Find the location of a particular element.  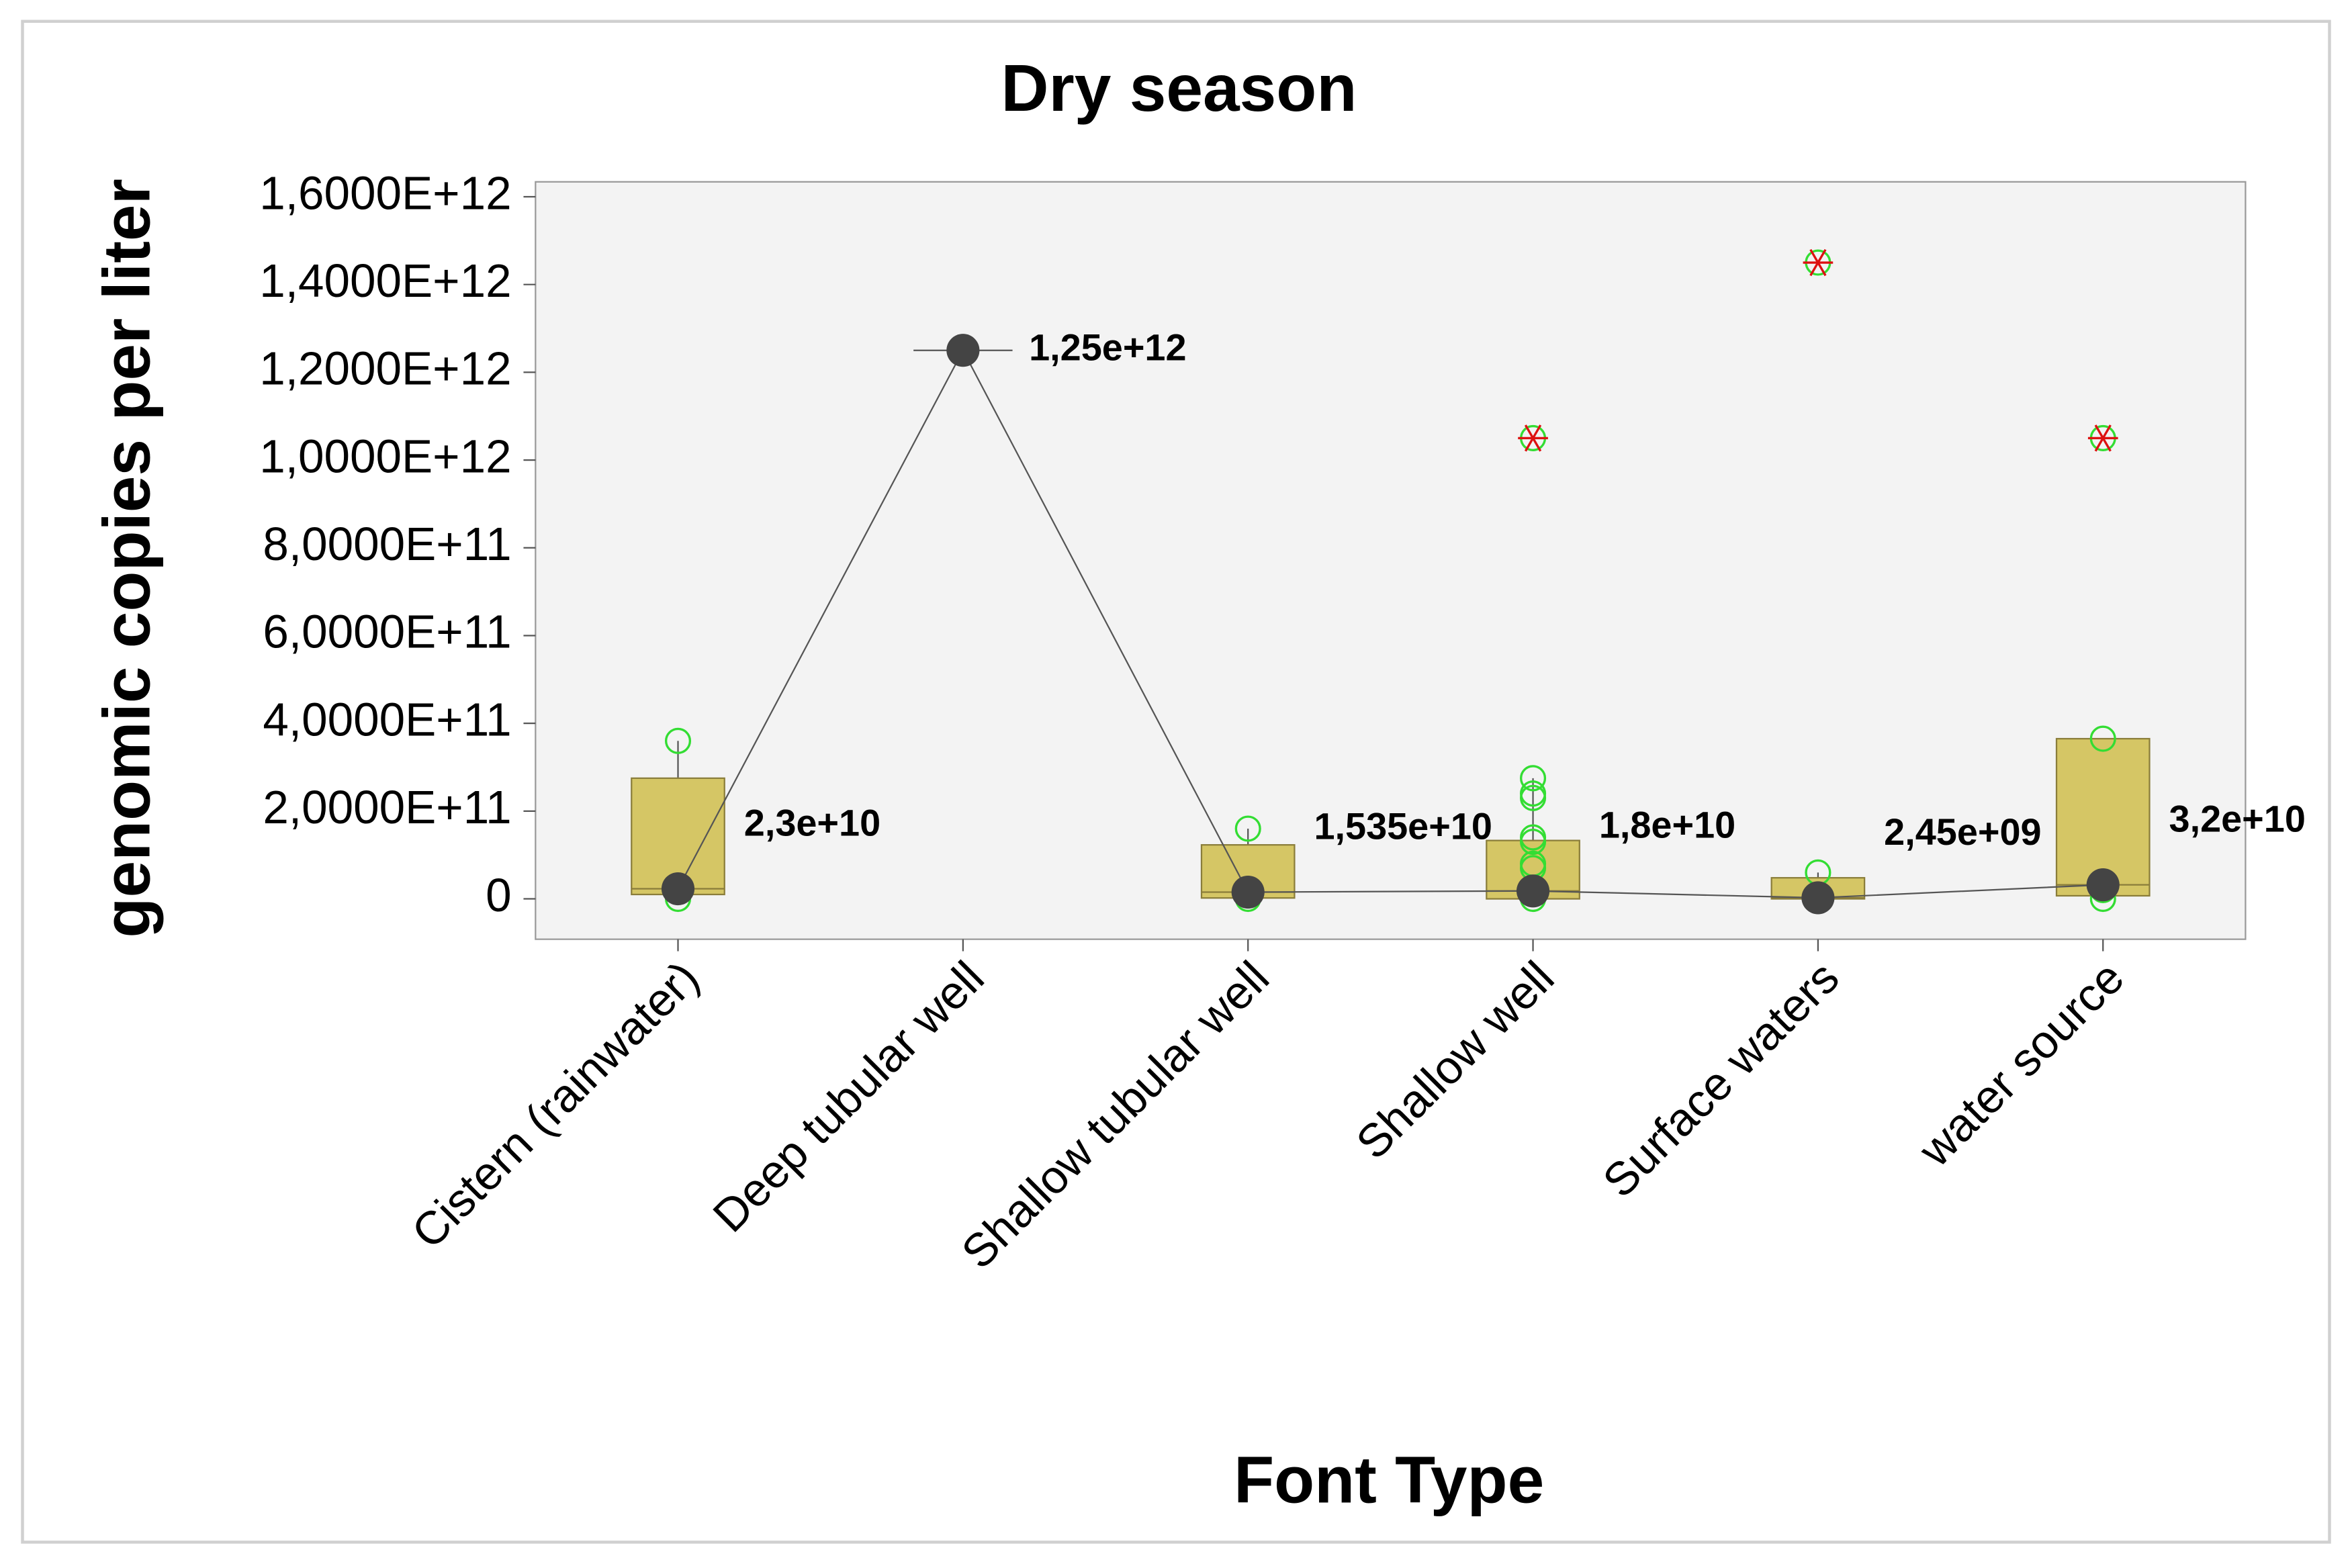

data-label: 2,3e+10 is located at coordinates (812, 822).